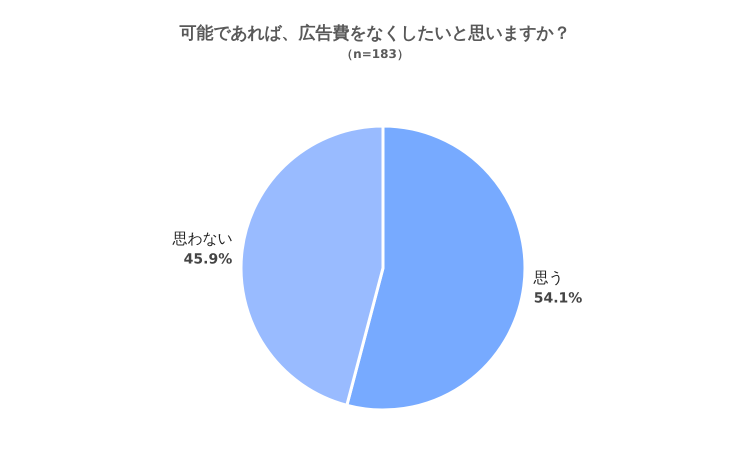 The height and width of the screenshot is (452, 750). What do you see at coordinates (201, 238) in the screenshot?
I see `slice-label: 思わない` at bounding box center [201, 238].